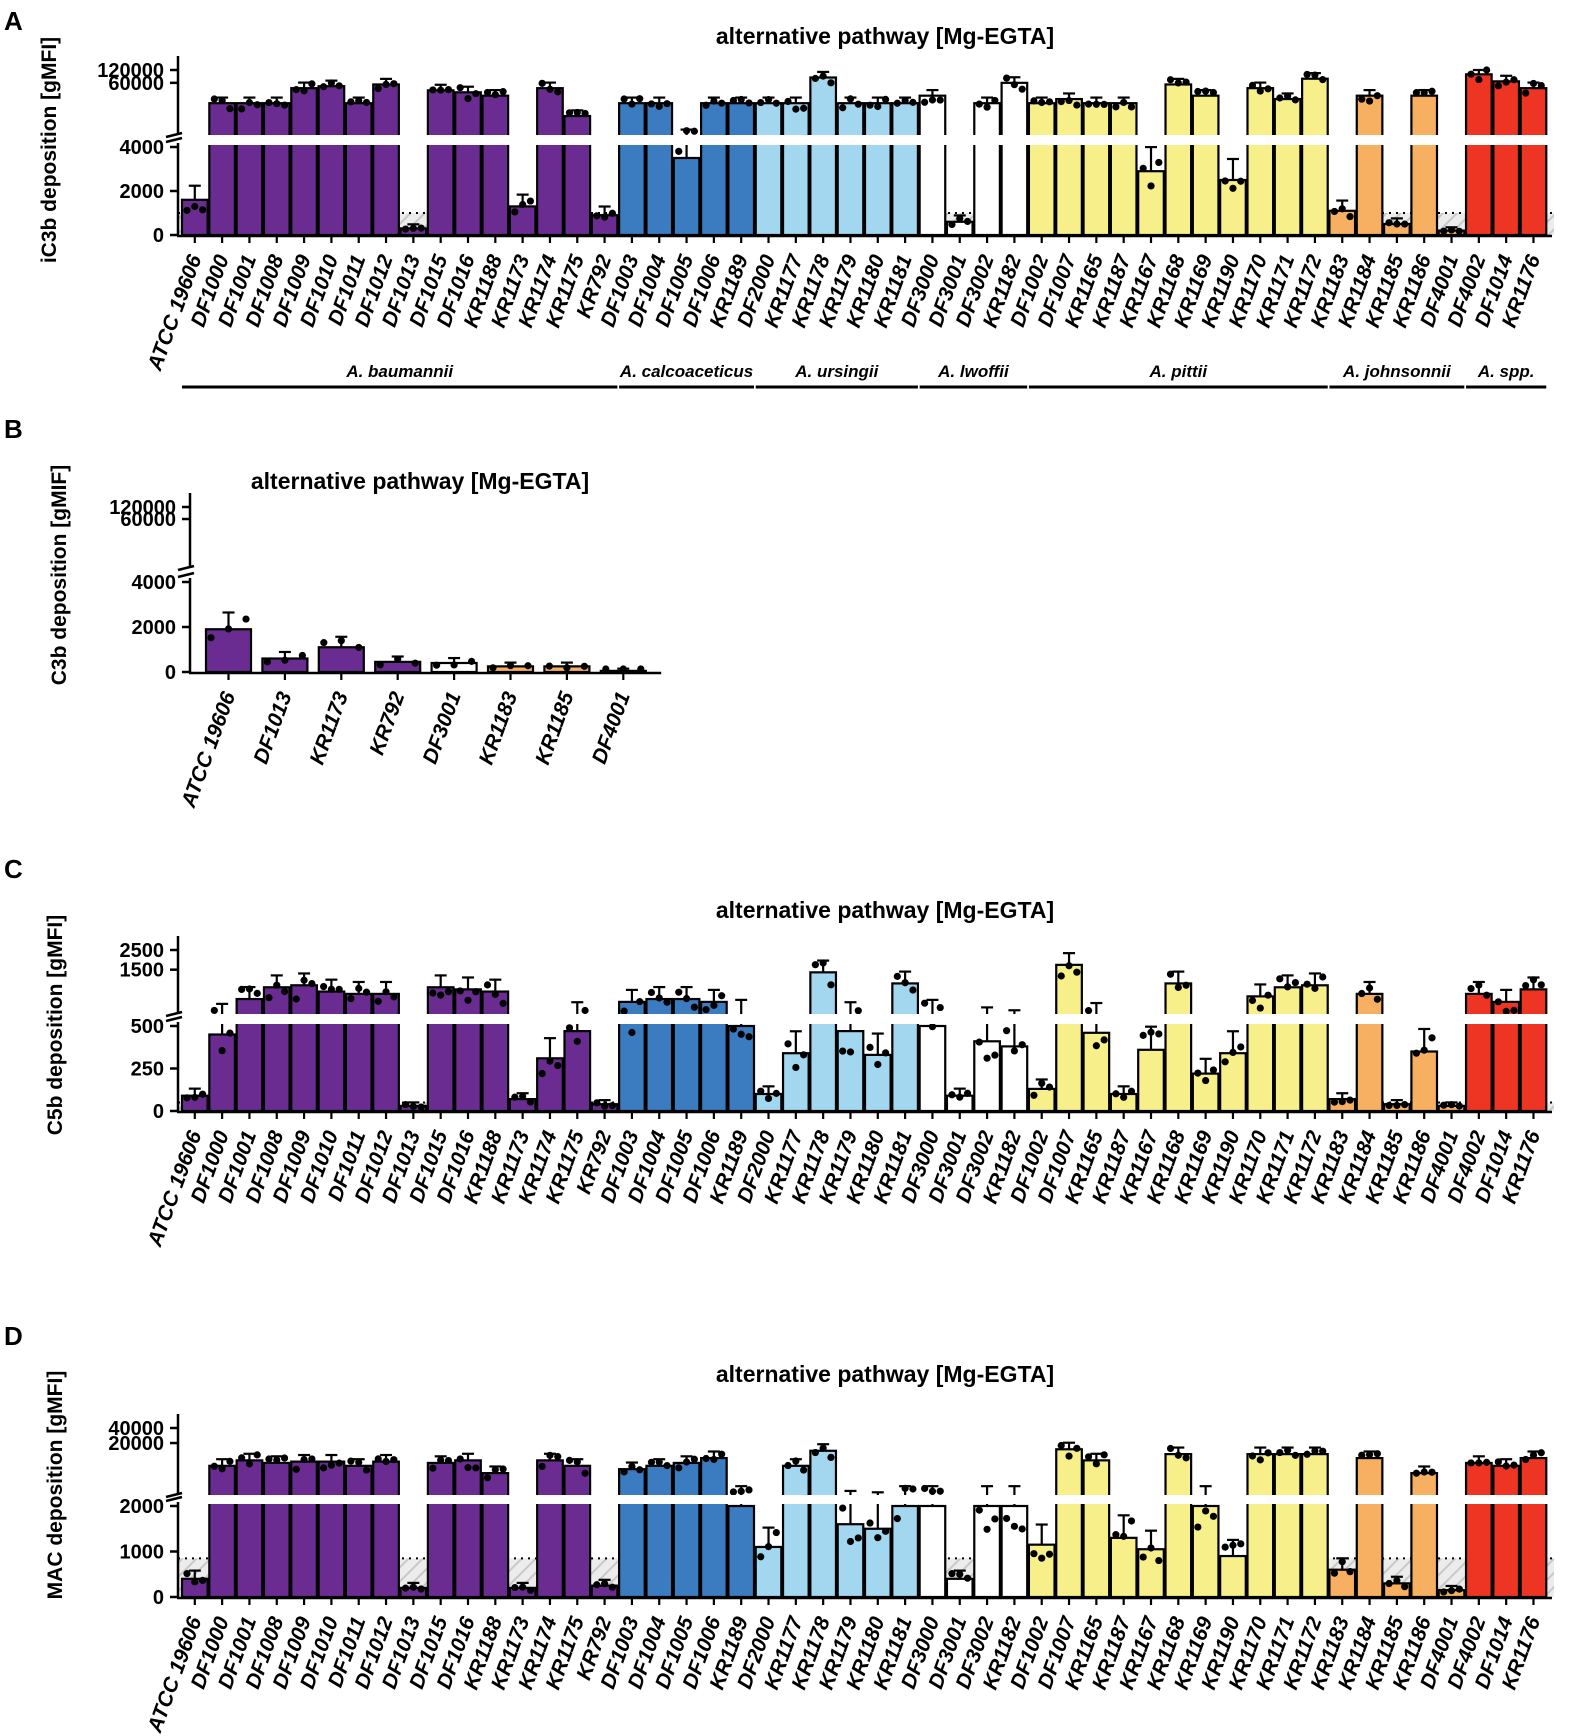 The height and width of the screenshot is (1736, 1572). What do you see at coordinates (1506, 371) in the screenshot?
I see `species-label: A. spp.` at bounding box center [1506, 371].